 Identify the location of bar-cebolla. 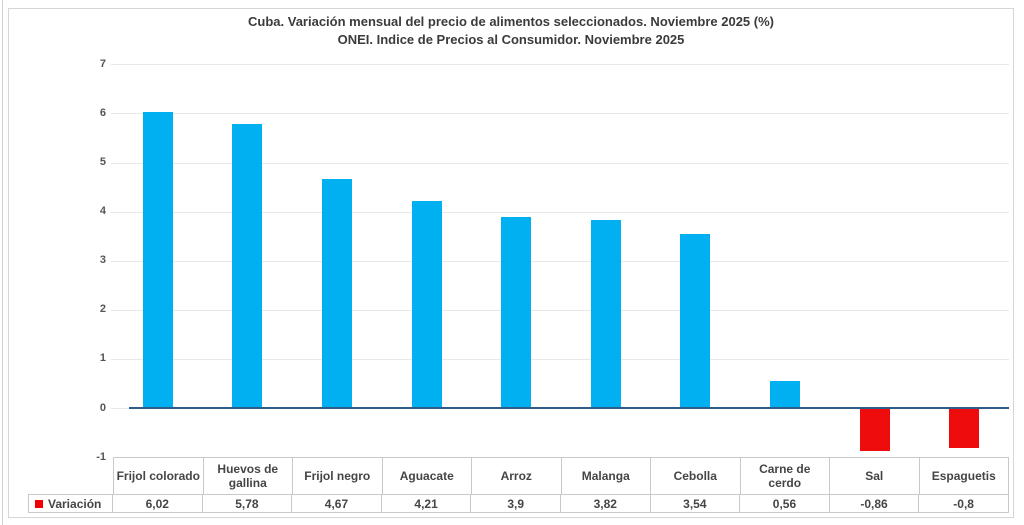
(695, 321).